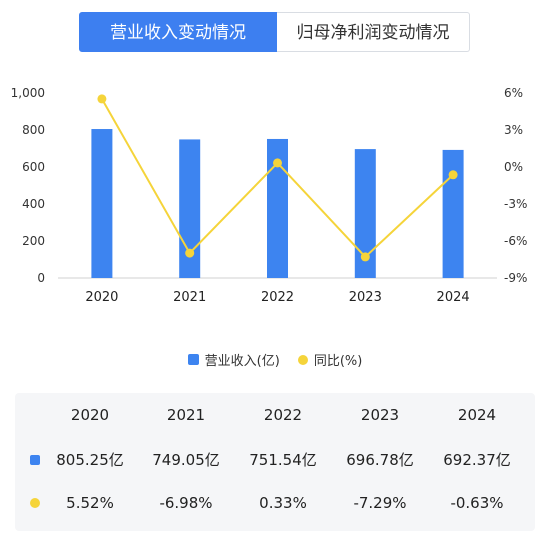 The image size is (550, 547). I want to click on table-header-cell: 2020, so click(90, 415).